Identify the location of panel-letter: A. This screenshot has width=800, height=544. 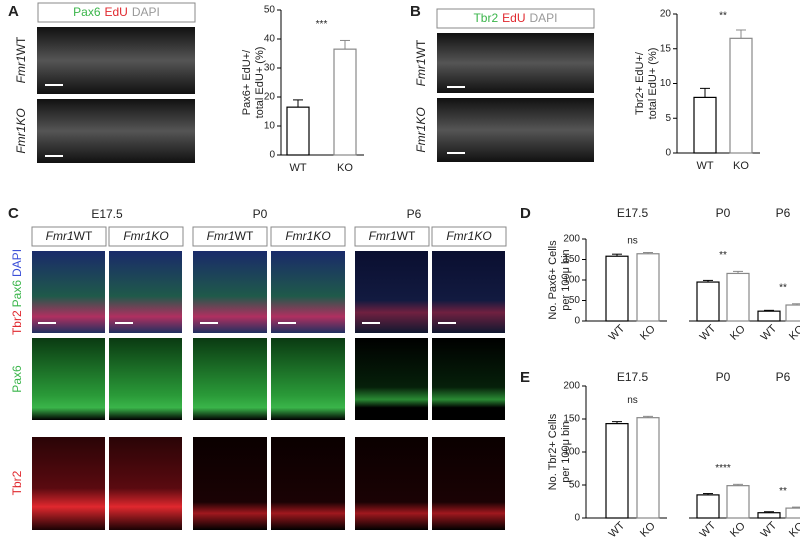
(13, 11).